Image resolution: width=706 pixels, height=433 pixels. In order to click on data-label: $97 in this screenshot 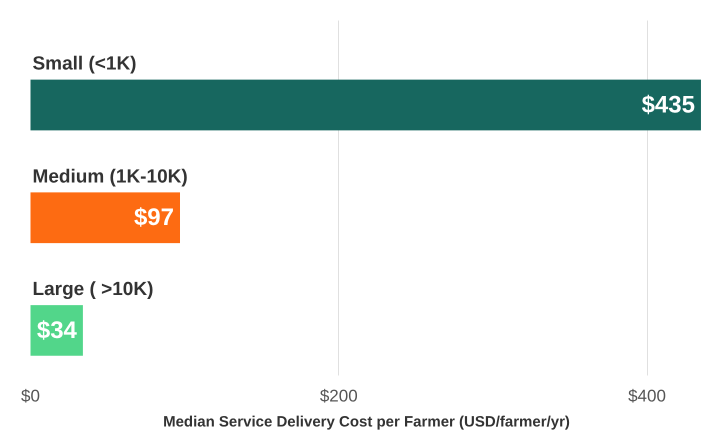, I will do `click(154, 218)`.